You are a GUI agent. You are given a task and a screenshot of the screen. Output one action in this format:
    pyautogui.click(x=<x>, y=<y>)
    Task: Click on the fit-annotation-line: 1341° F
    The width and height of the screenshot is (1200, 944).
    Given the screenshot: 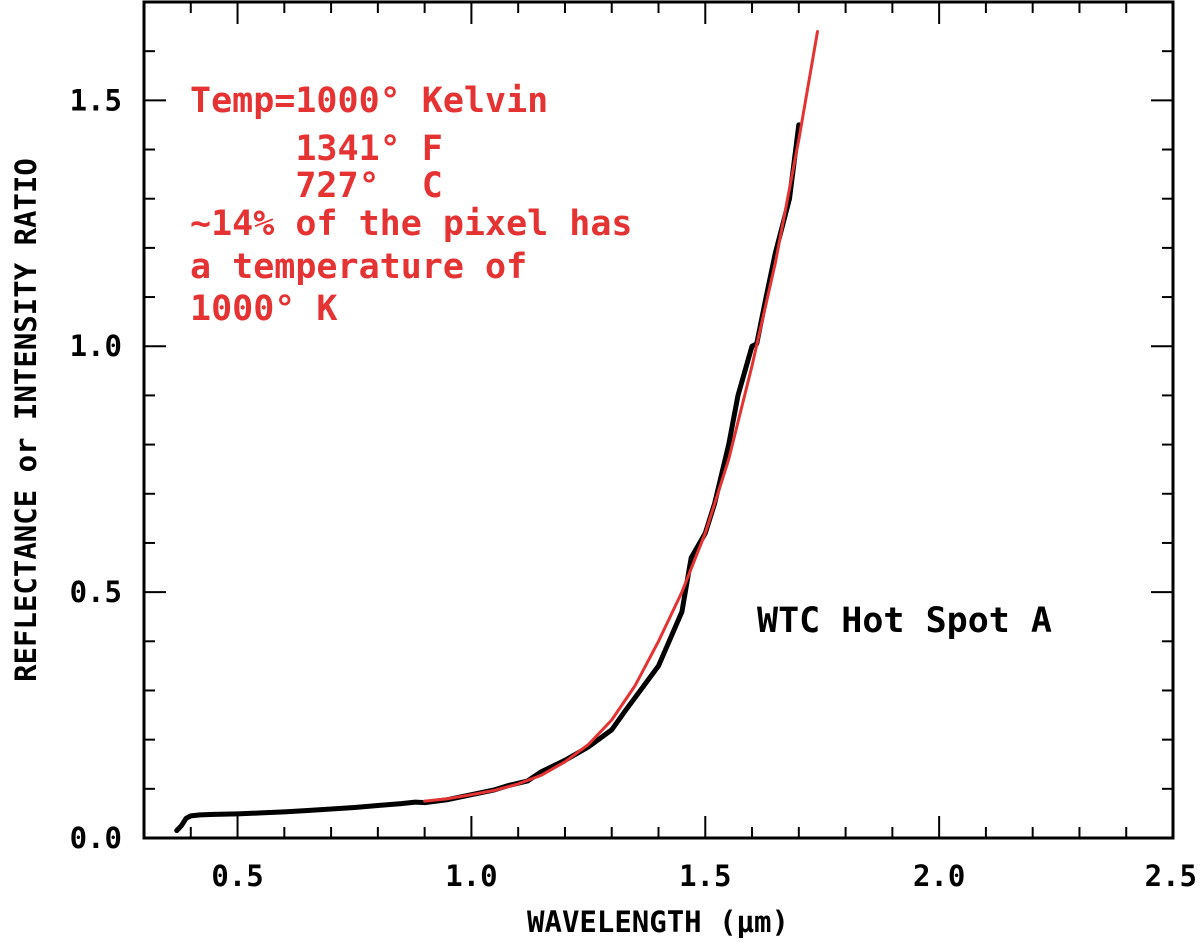 What is the action you would take?
    pyautogui.click(x=316, y=149)
    